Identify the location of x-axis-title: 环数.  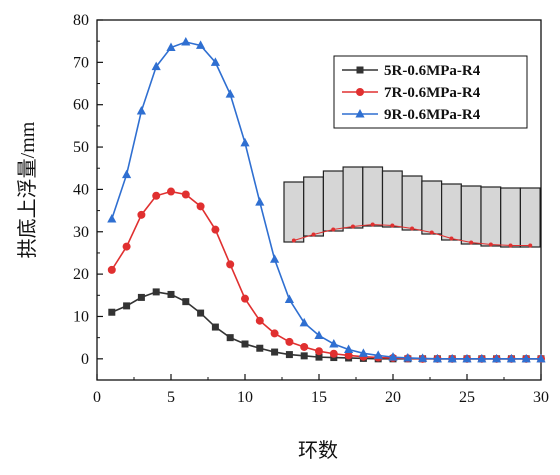
(318, 450).